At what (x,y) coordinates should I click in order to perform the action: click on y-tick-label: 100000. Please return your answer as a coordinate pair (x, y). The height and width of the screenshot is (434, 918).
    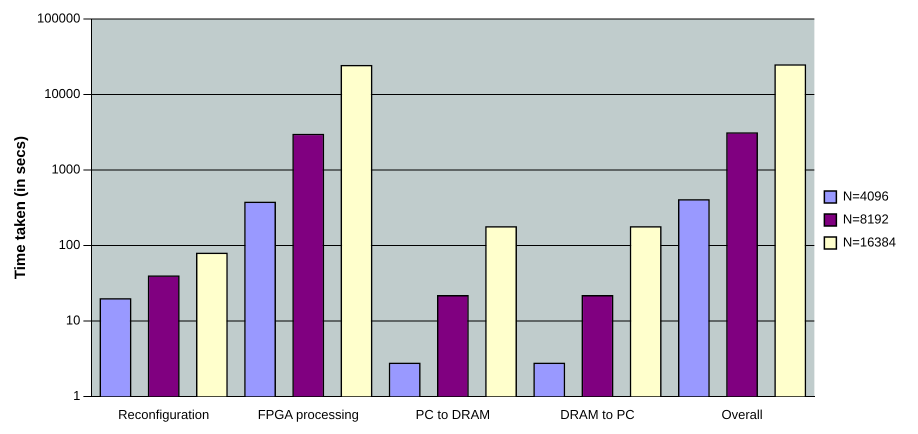
    Looking at the image, I should click on (58, 18).